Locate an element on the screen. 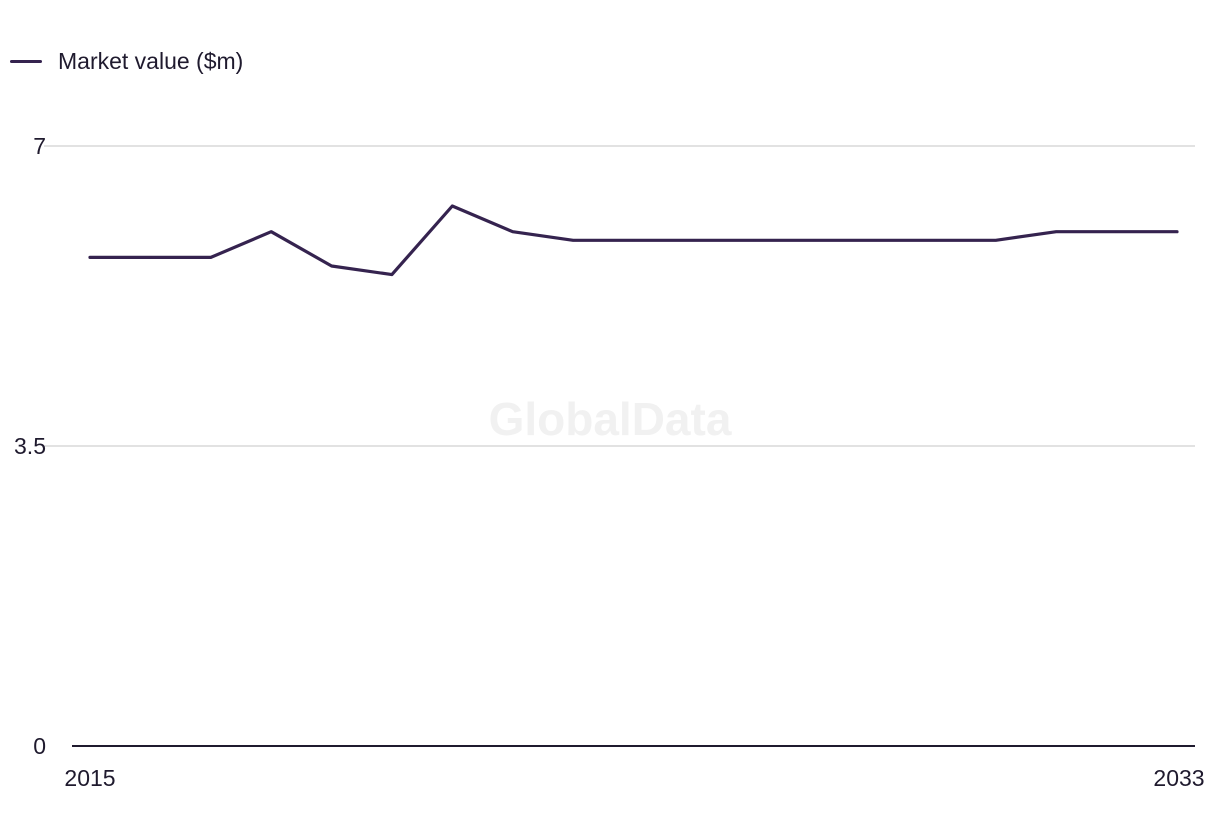  legend: Market value ($m) is located at coordinates (126, 61).